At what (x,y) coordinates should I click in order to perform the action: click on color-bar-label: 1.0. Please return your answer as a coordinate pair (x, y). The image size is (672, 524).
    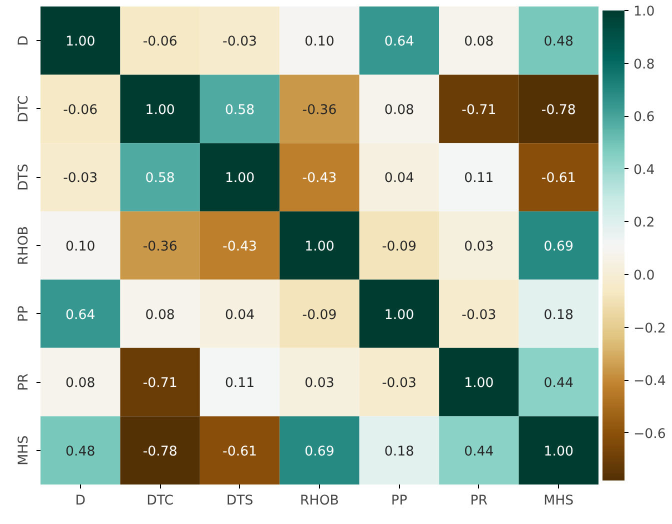
    Looking at the image, I should click on (644, 12).